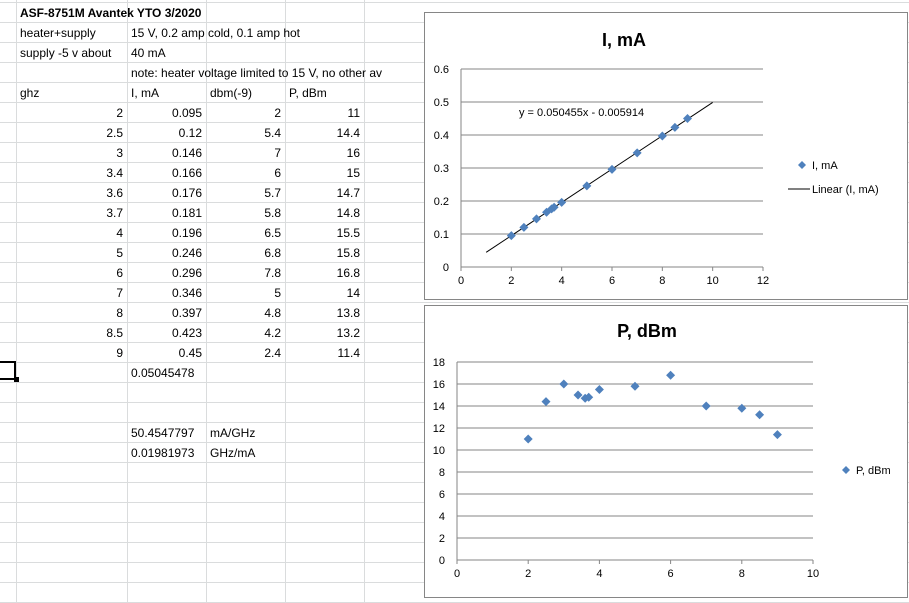  What do you see at coordinates (348, 353) in the screenshot?
I see `cell-r18-c4: 11.4` at bounding box center [348, 353].